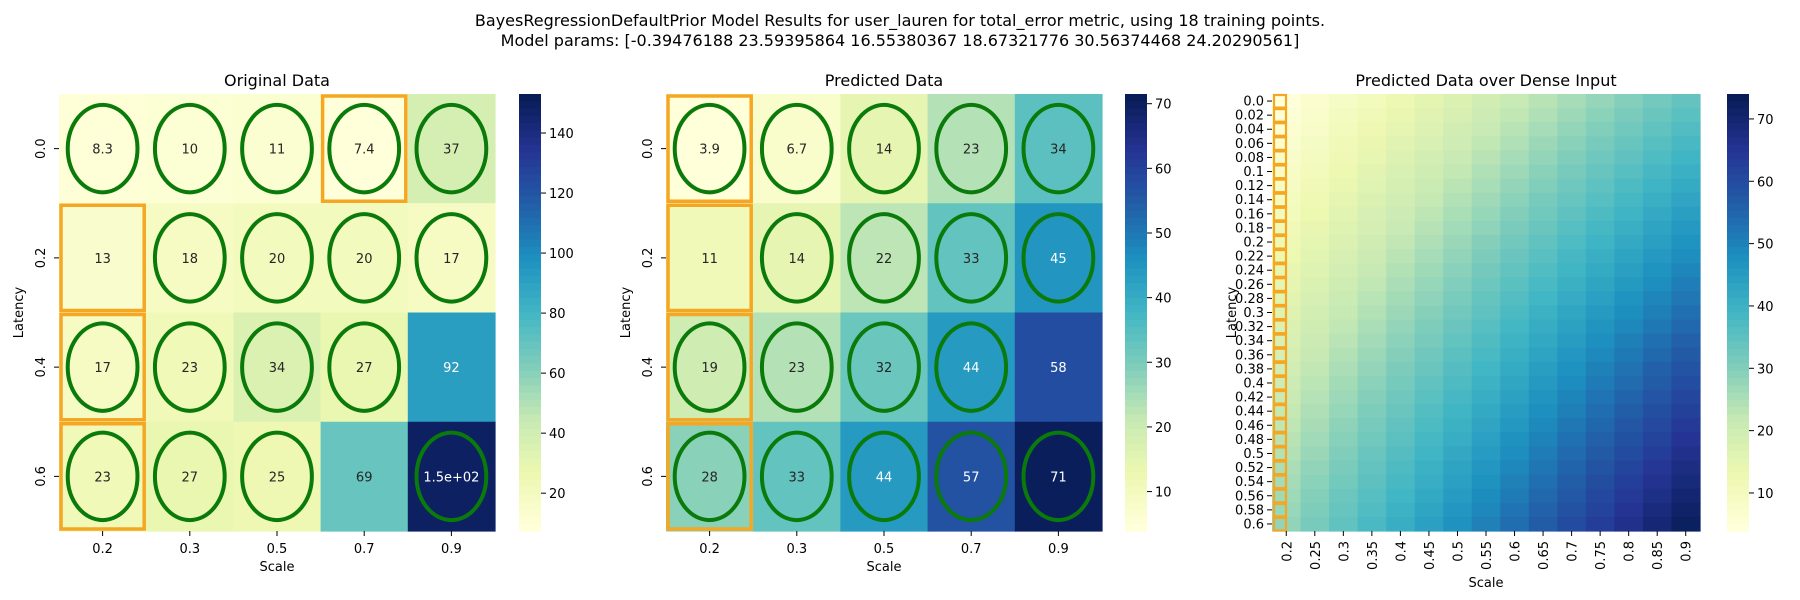  What do you see at coordinates (797, 477) in the screenshot?
I see `cell-value-label: 33` at bounding box center [797, 477].